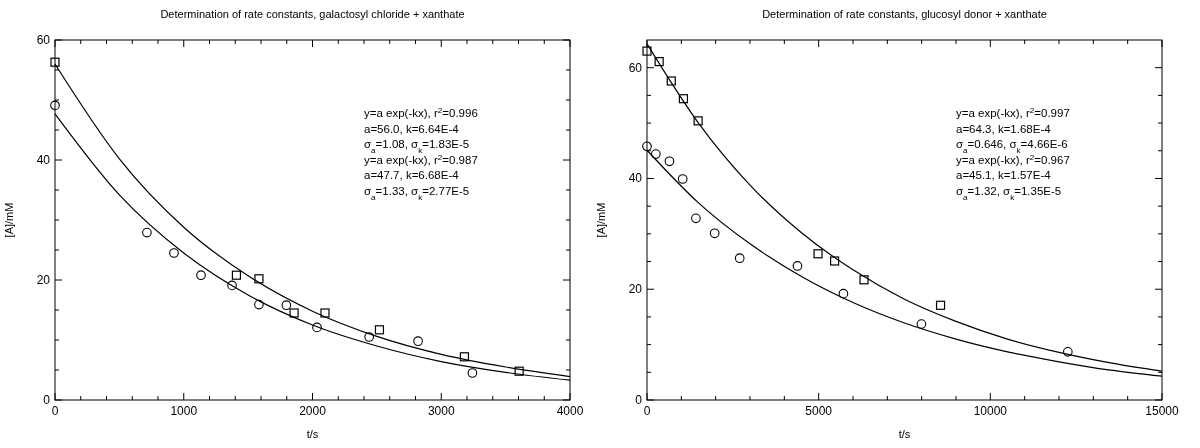 The width and height of the screenshot is (1200, 448). I want to click on x-tick-label: 15000, so click(1162, 411).